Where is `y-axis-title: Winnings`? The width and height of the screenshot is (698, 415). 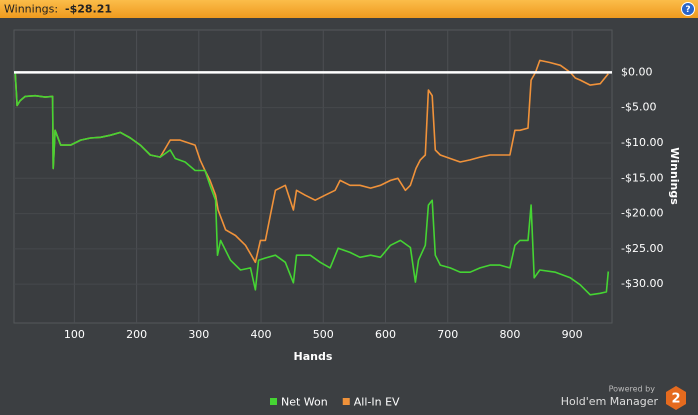
y-axis-title: Winnings is located at coordinates (674, 176).